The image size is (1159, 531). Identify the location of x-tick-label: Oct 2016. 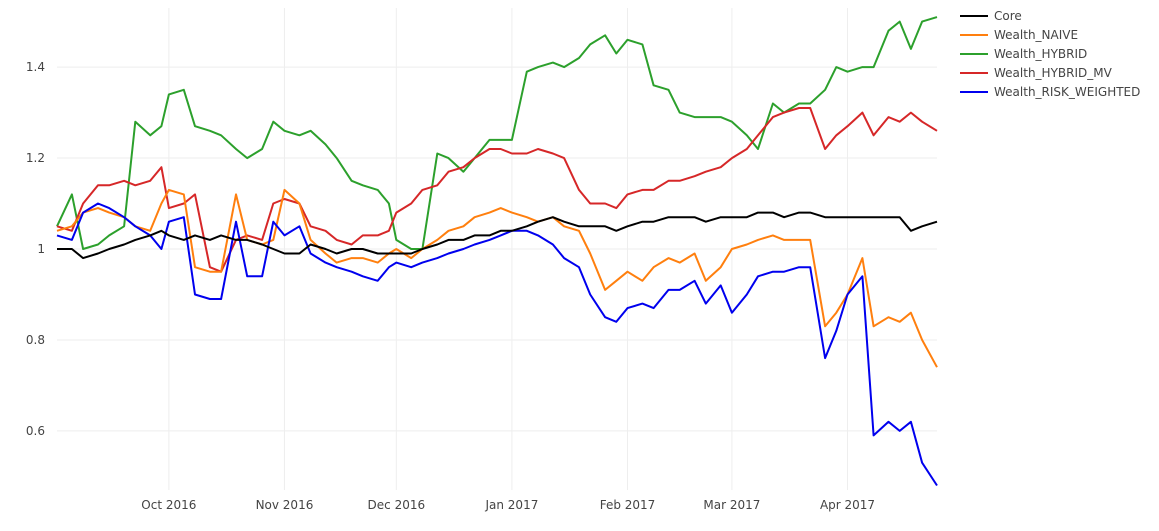
(168, 505).